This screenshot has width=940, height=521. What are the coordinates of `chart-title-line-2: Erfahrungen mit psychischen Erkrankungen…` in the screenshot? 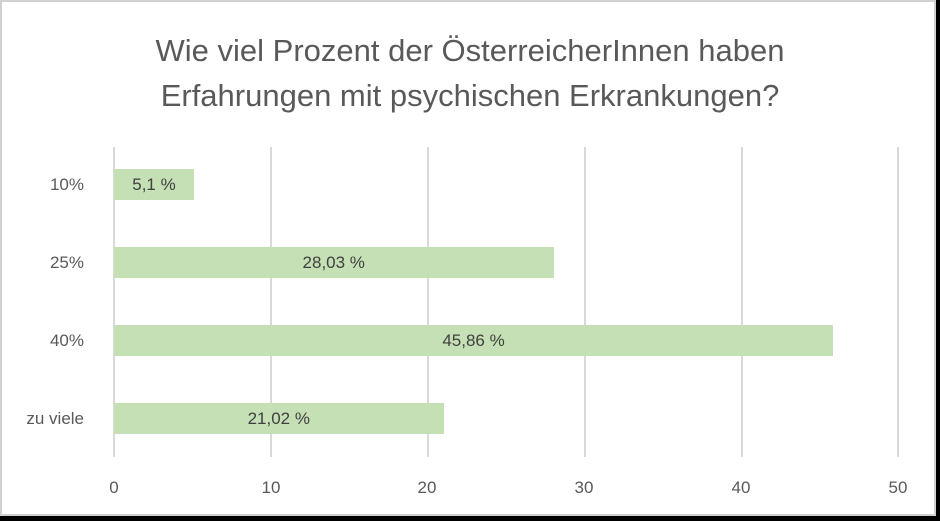 It's located at (470, 95).